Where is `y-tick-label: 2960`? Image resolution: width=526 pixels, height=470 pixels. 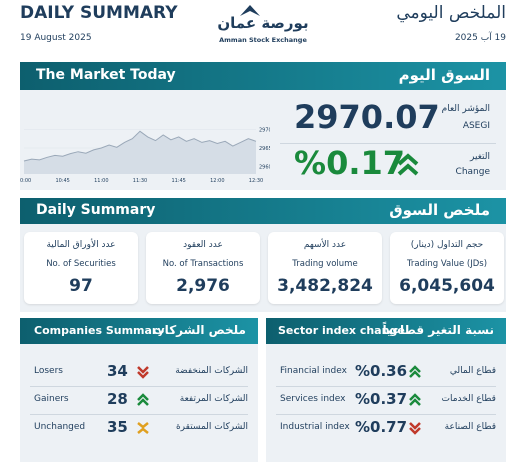
y-tick-label: 2960 is located at coordinates (264, 168).